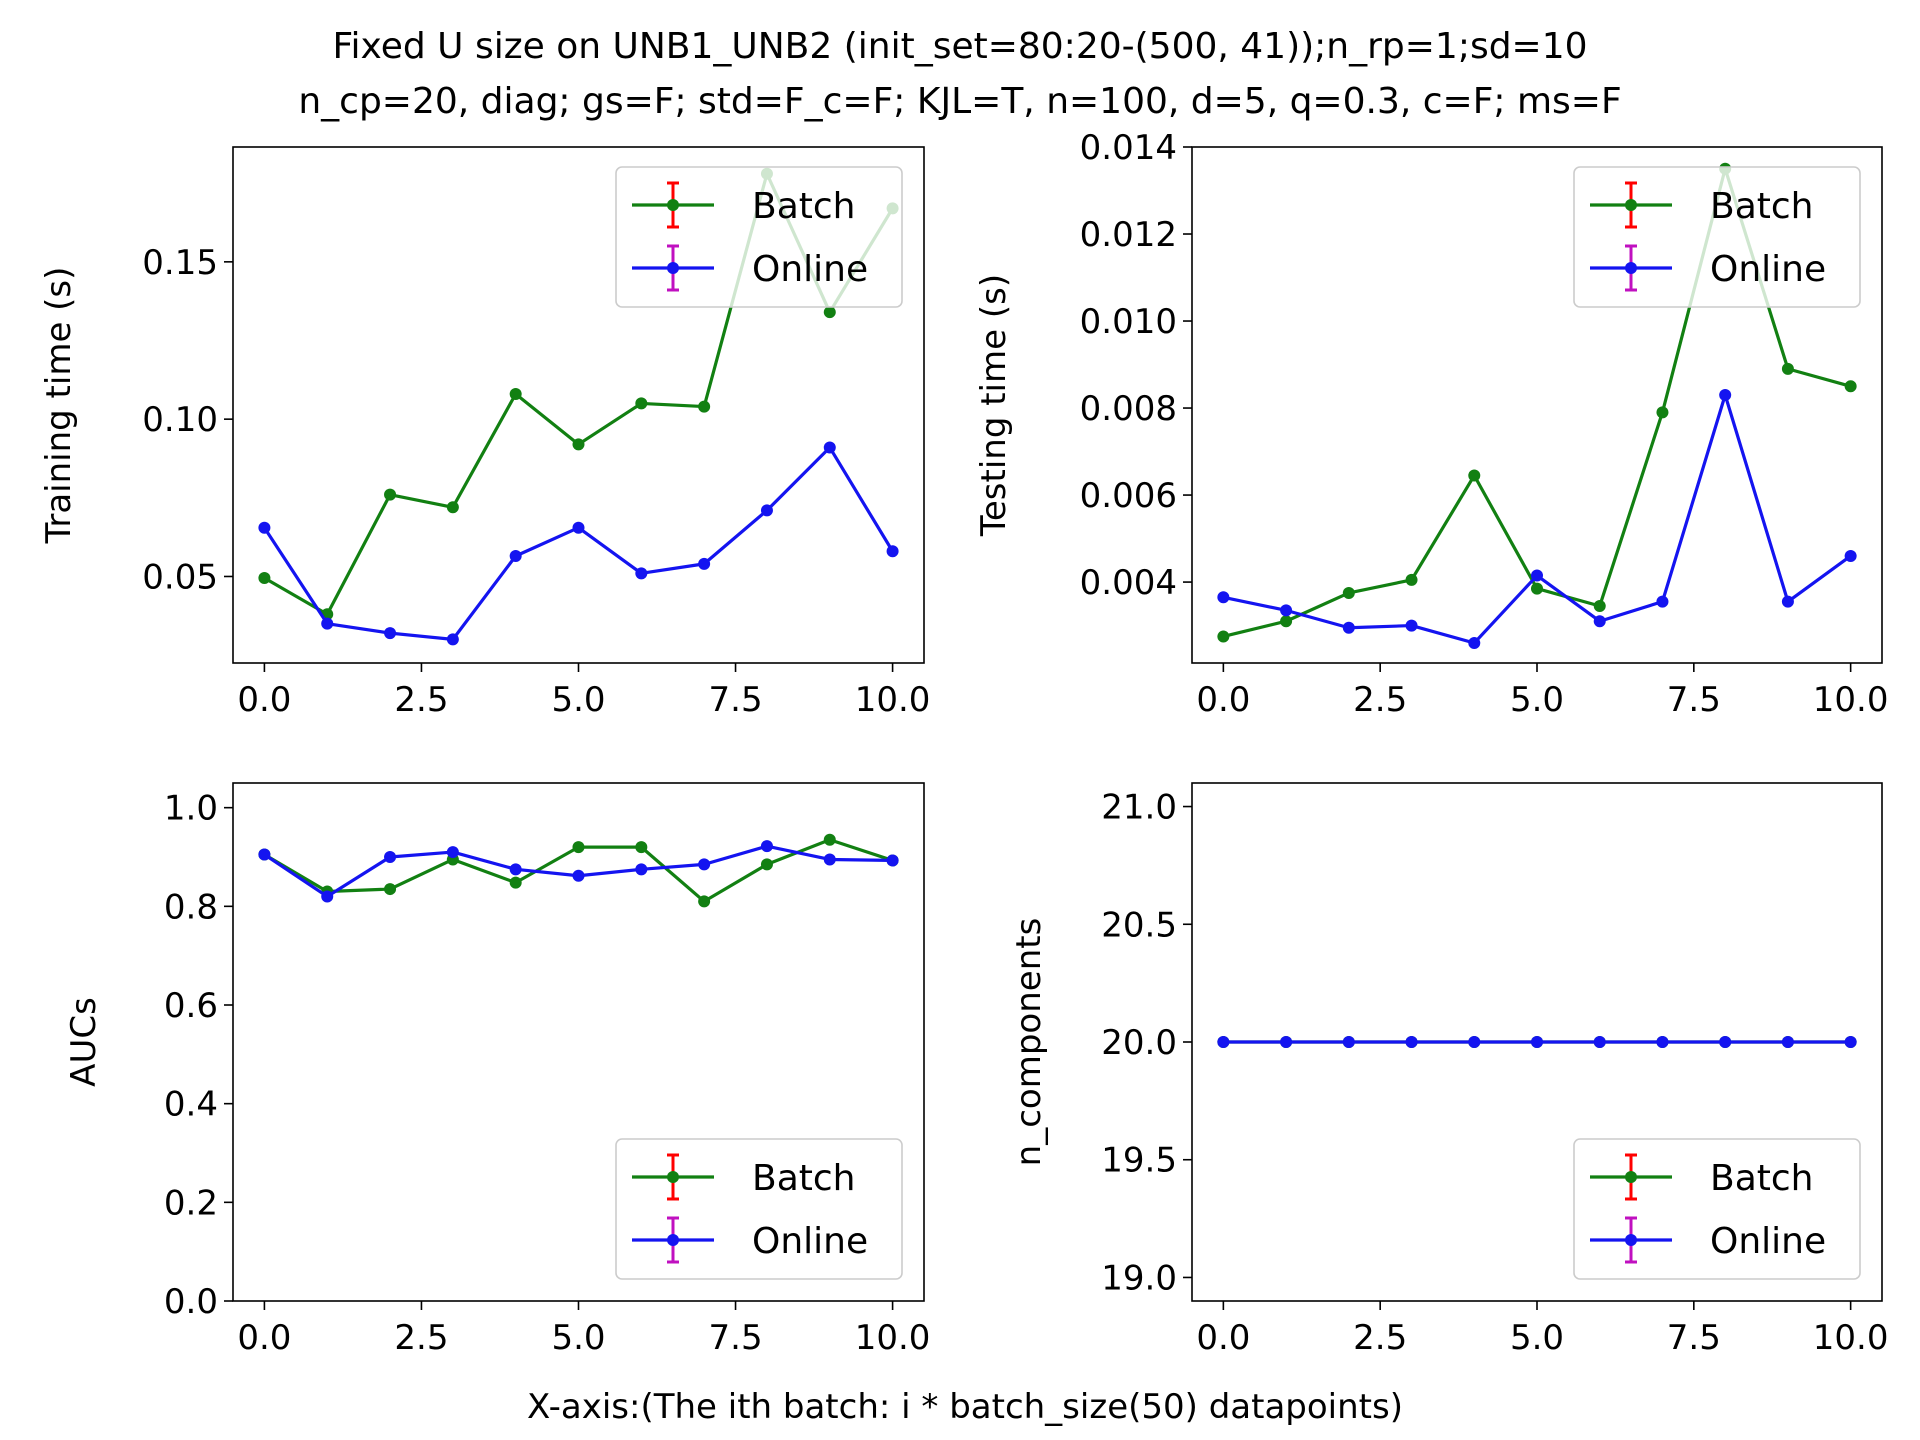 The width and height of the screenshot is (1920, 1440). I want to click on y-tick-label: 0.05, so click(180, 577).